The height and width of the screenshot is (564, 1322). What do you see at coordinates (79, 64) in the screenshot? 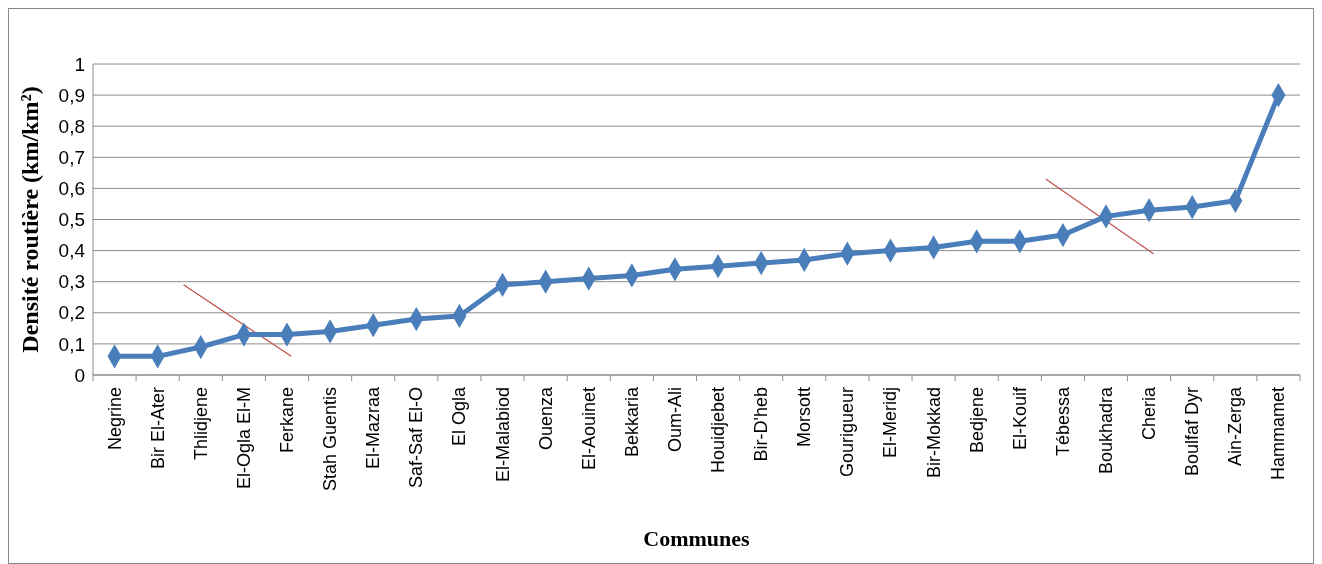
I see `y-tick-label: 1` at bounding box center [79, 64].